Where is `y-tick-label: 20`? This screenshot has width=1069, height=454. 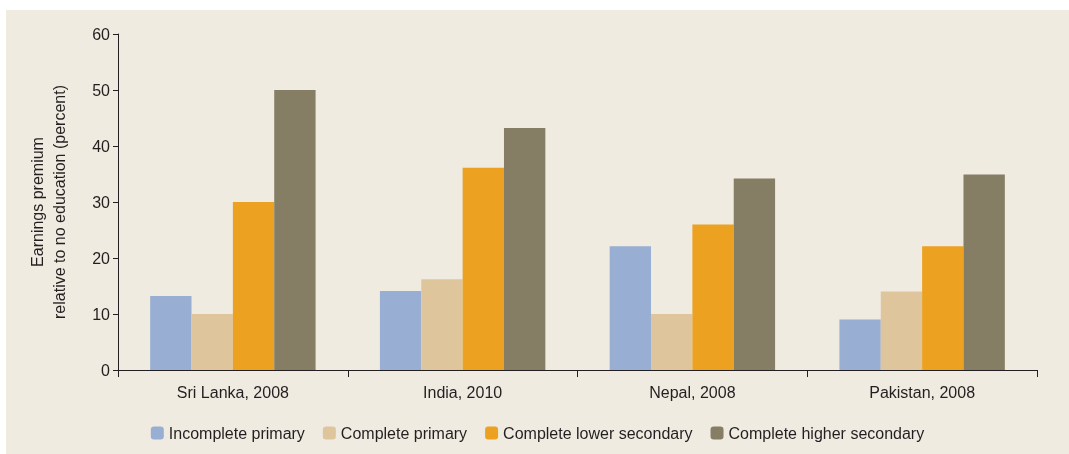
y-tick-label: 20 is located at coordinates (101, 258).